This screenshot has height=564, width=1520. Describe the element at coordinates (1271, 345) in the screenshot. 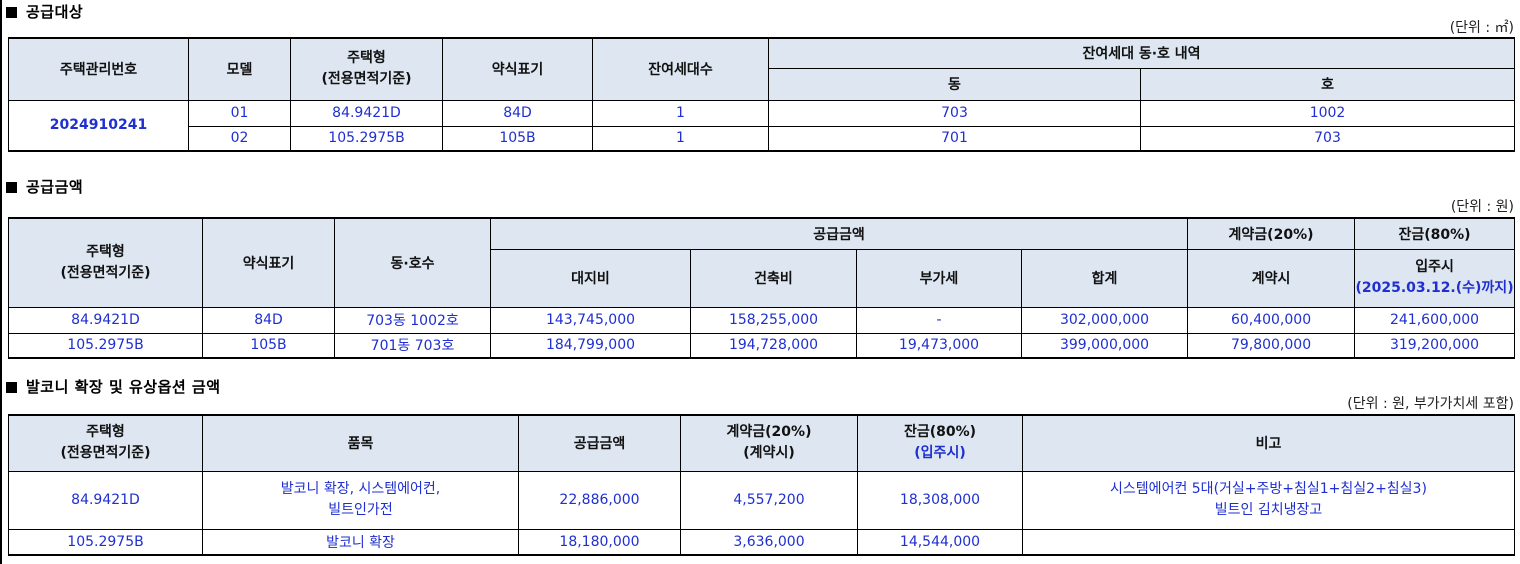

I see `cell-deposit: 79,800,000` at that location.